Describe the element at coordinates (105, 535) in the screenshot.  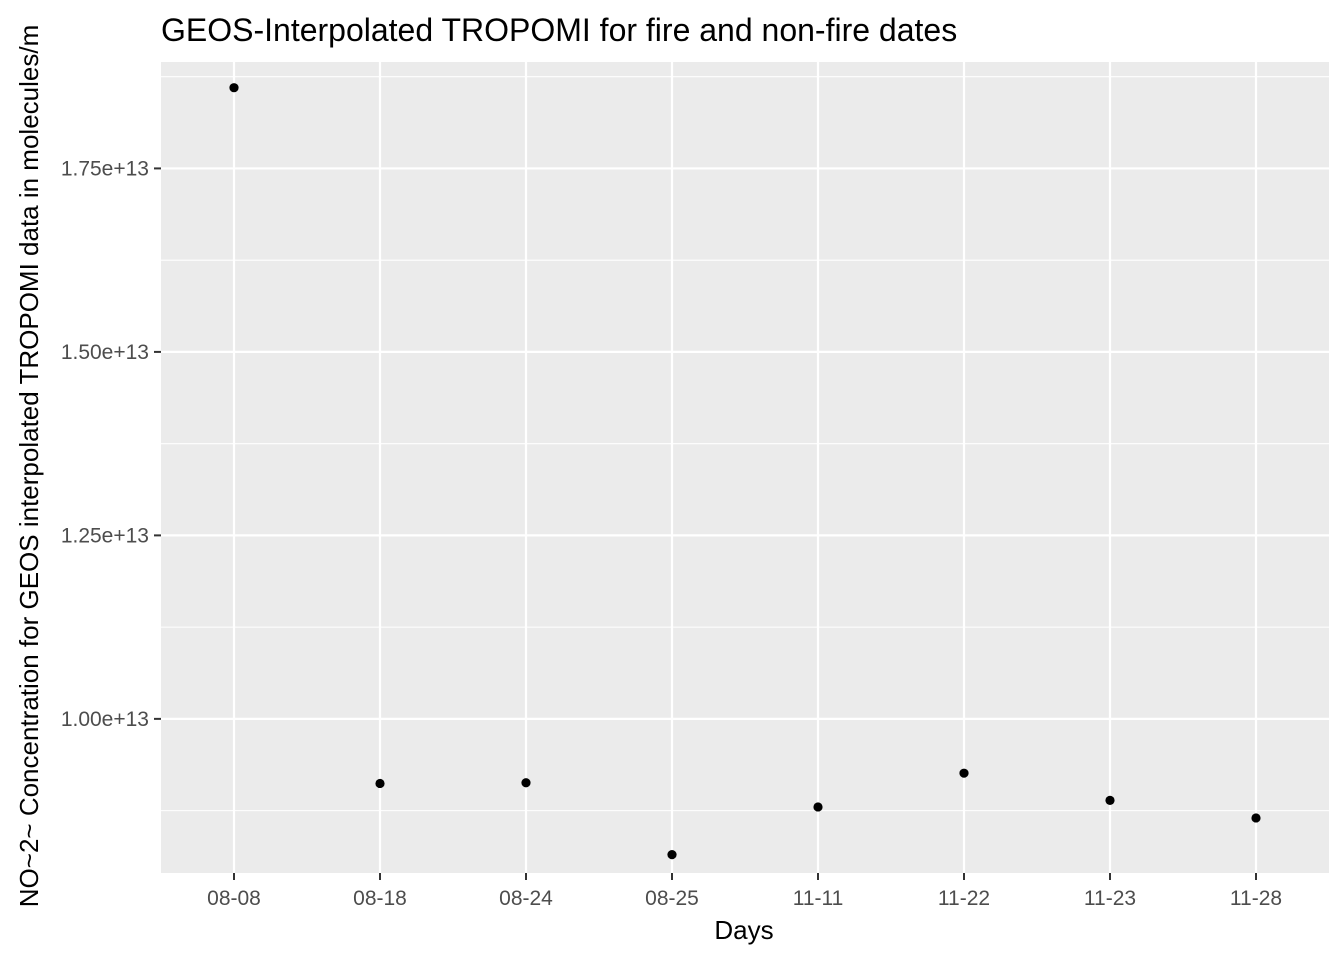
I see `y-tick-label: 1.25e+13` at that location.